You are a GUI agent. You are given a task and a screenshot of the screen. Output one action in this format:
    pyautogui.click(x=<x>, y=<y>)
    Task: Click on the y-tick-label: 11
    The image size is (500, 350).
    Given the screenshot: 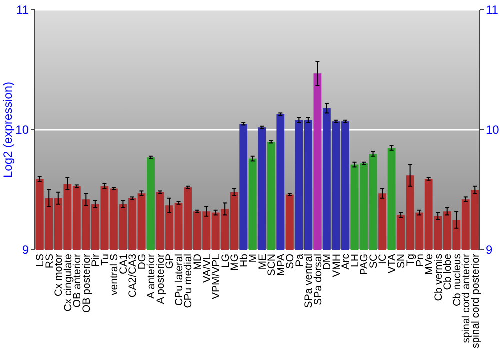 What is the action you would take?
    pyautogui.click(x=23, y=10)
    